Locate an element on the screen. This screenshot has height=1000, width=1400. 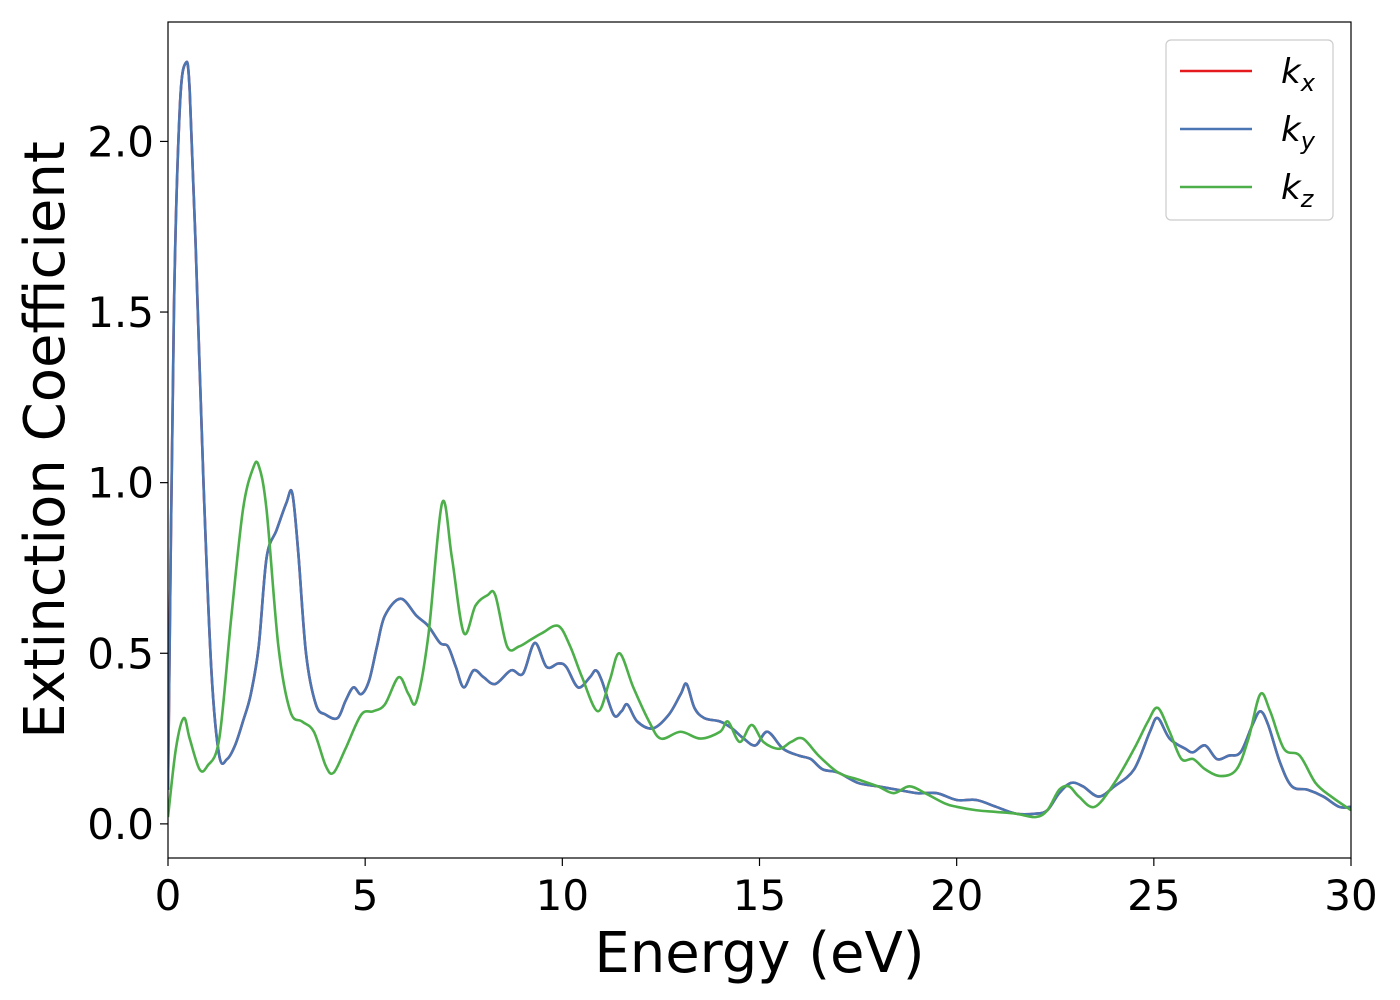
y-axis-label: Extinction Coefficient is located at coordinates (45, 440).